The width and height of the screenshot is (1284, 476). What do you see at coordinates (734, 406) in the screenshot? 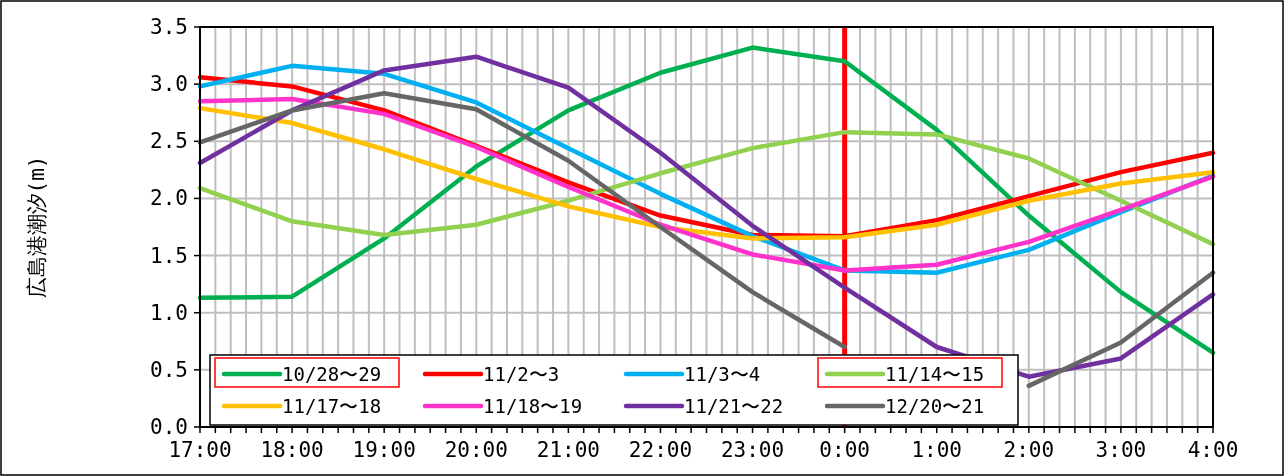
I see `legend-label: 11/21〜22` at bounding box center [734, 406].